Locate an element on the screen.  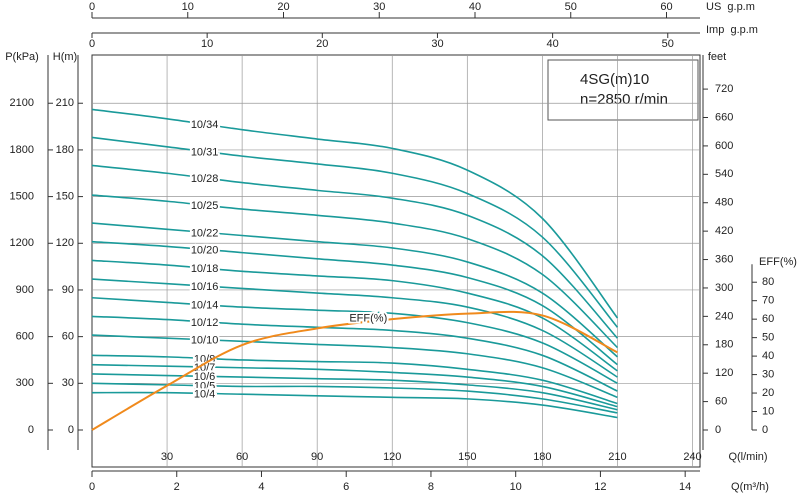
series-label: 10/4 is located at coordinates (204, 394).